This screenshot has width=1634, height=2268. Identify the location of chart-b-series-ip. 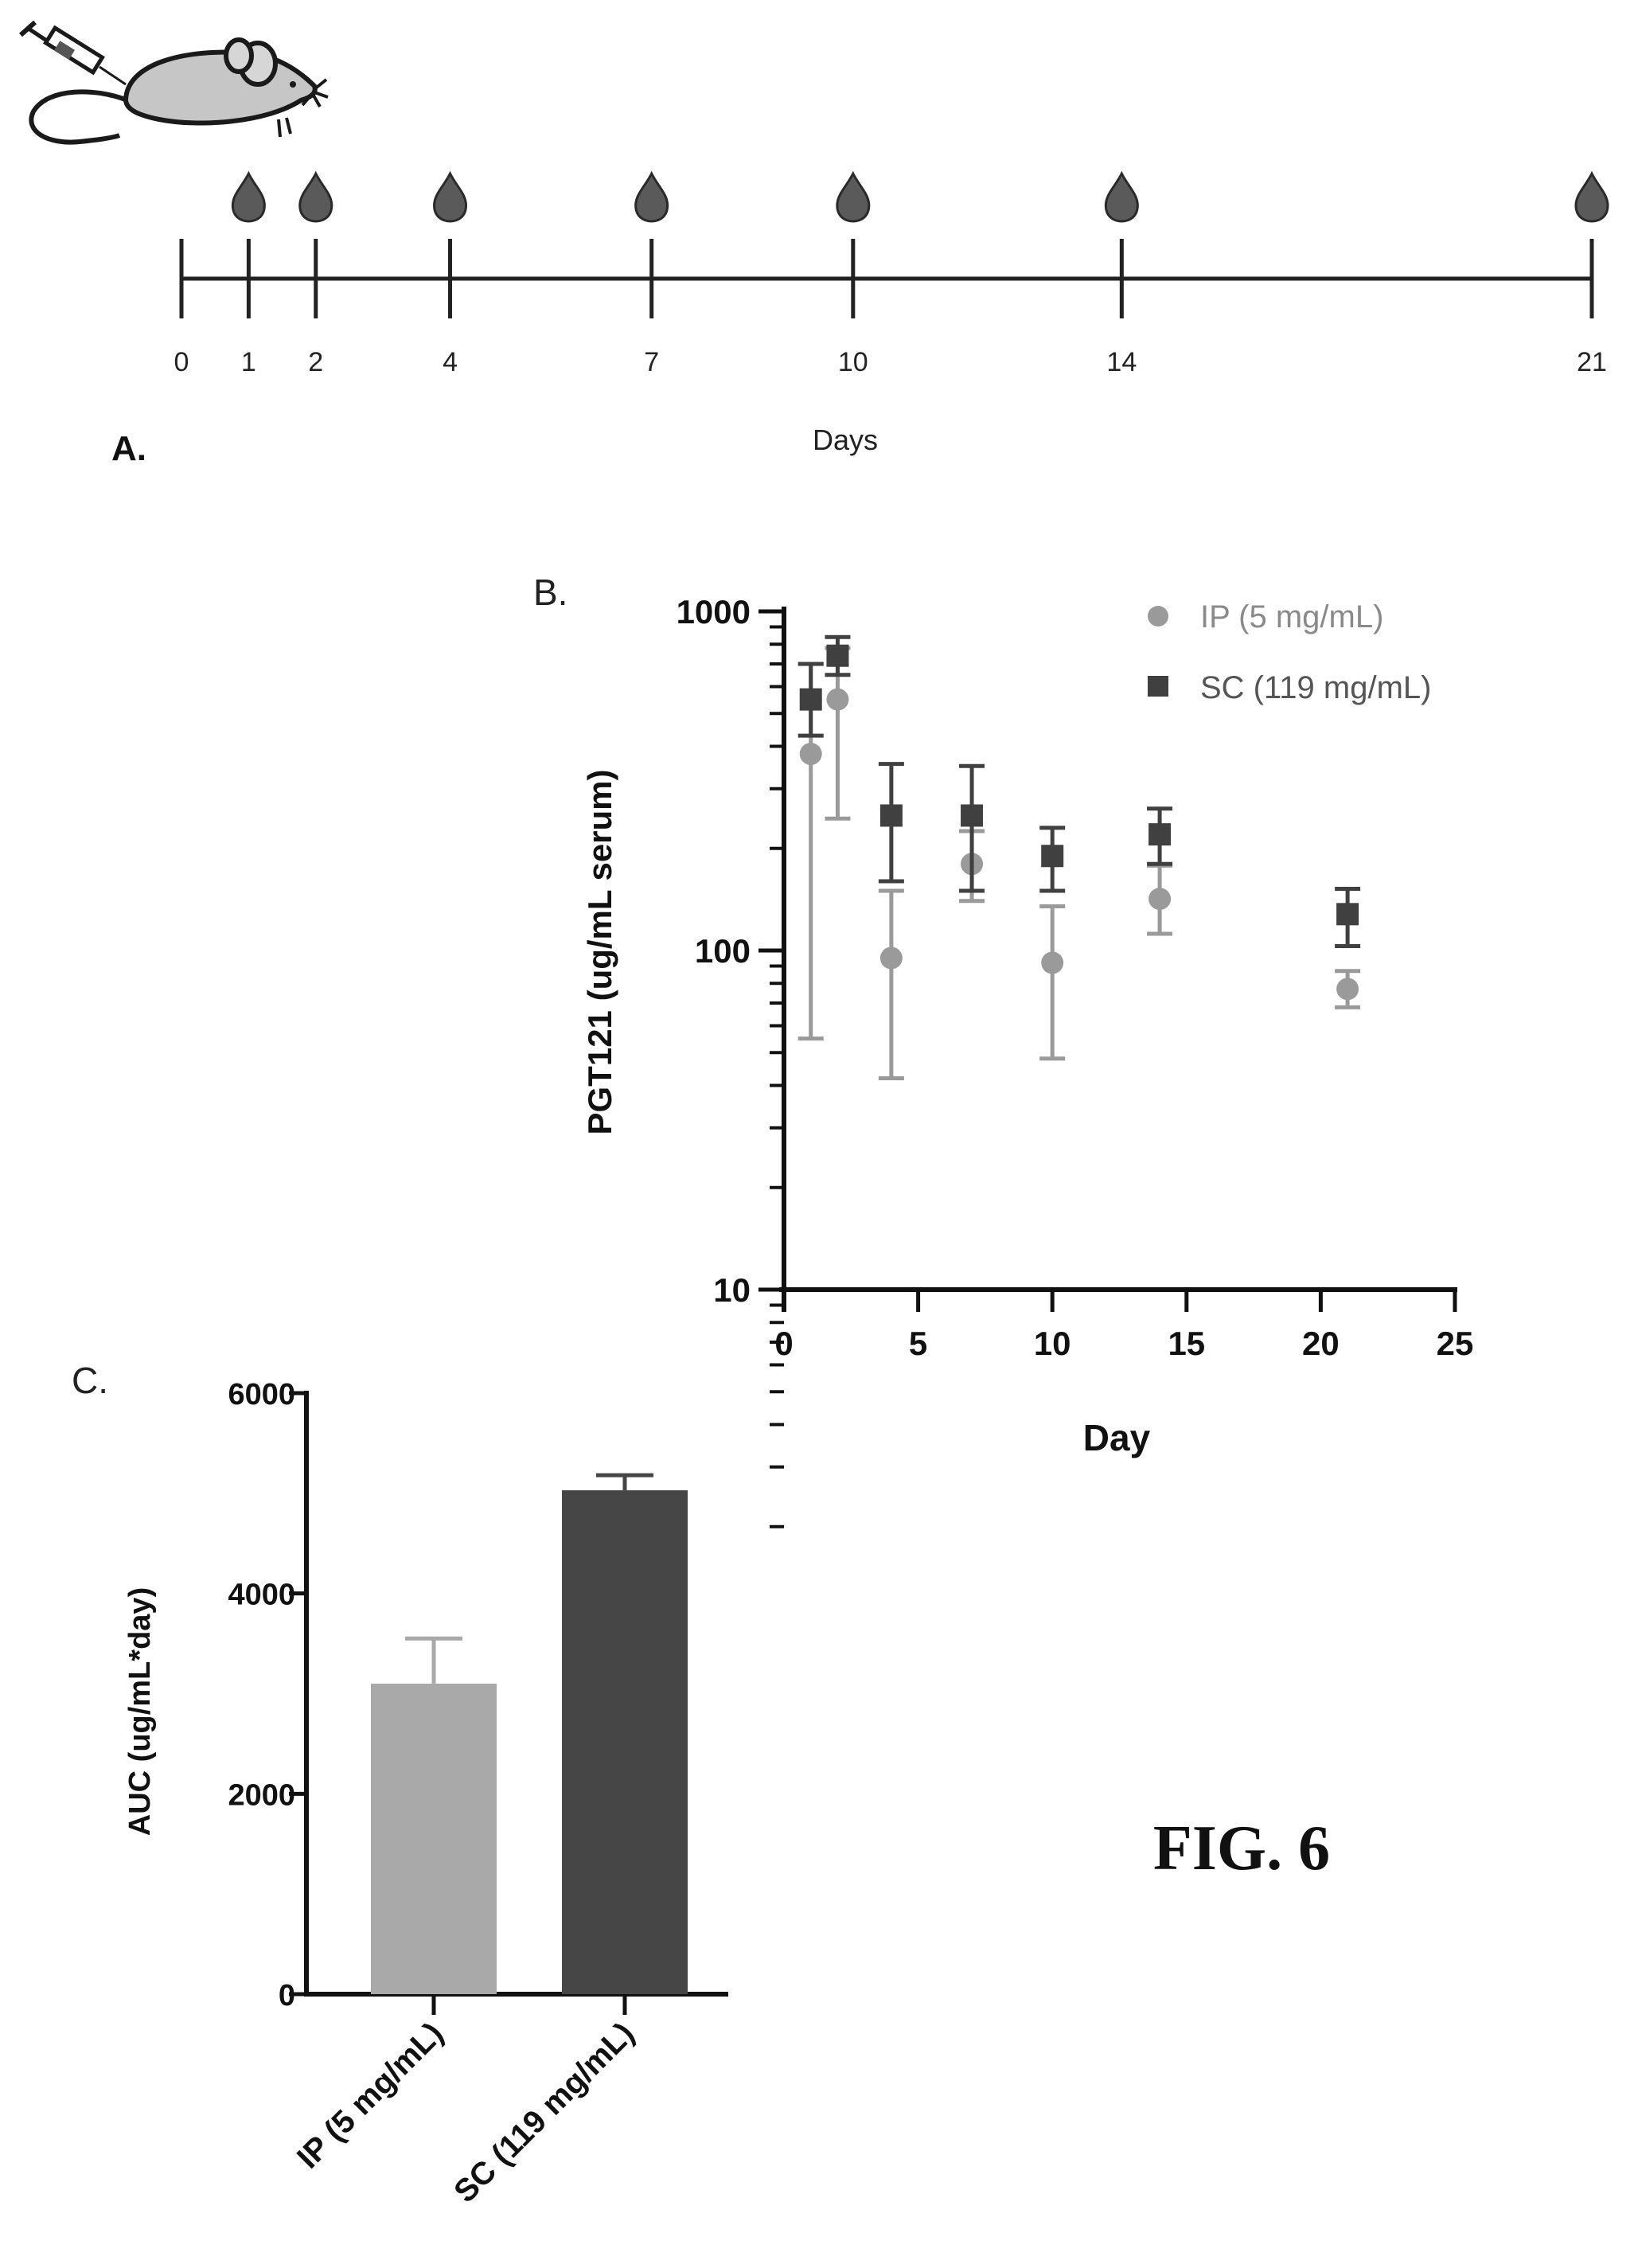
(1079, 863).